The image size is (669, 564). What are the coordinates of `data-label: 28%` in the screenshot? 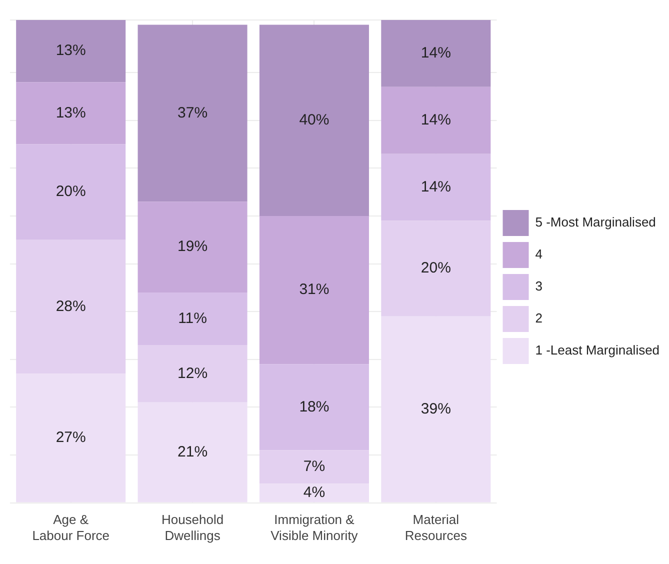 It's located at (71, 306).